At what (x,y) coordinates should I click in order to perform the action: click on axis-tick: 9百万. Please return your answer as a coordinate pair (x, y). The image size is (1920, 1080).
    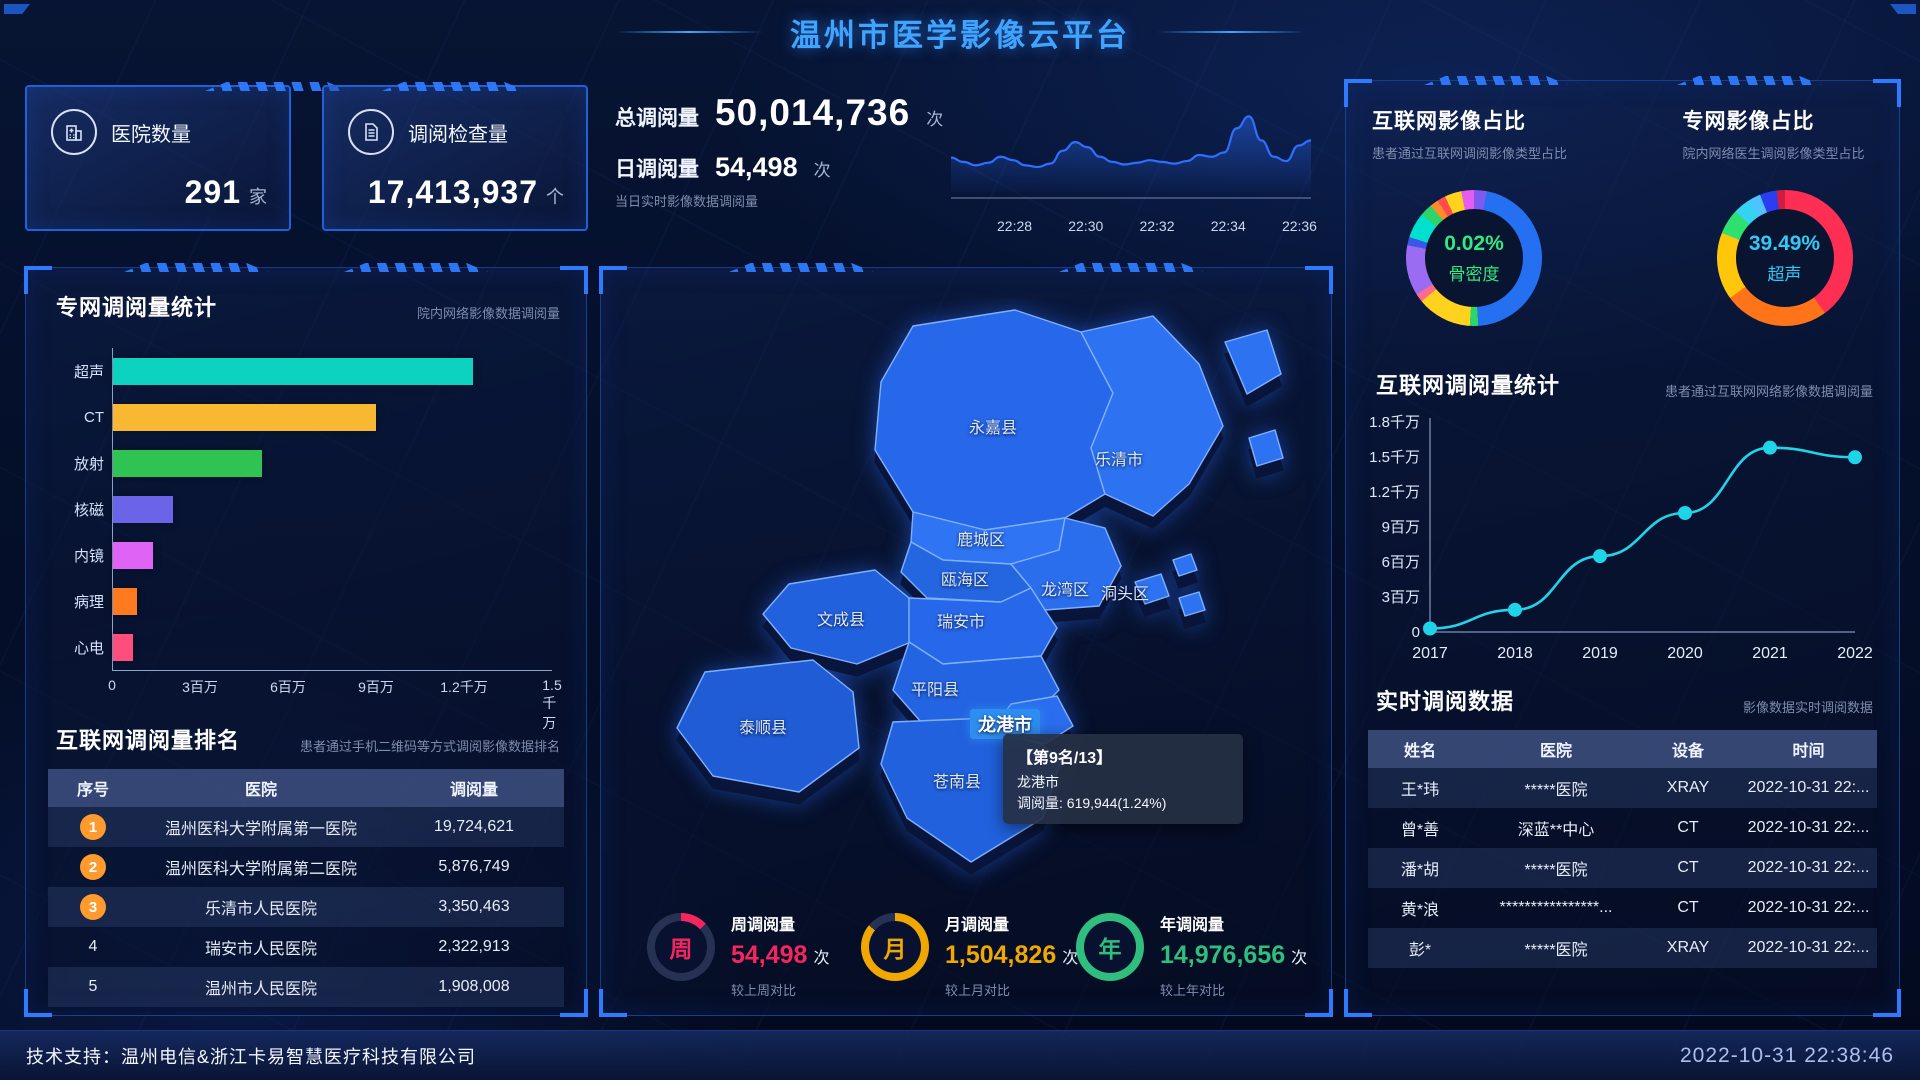
    Looking at the image, I should click on (376, 687).